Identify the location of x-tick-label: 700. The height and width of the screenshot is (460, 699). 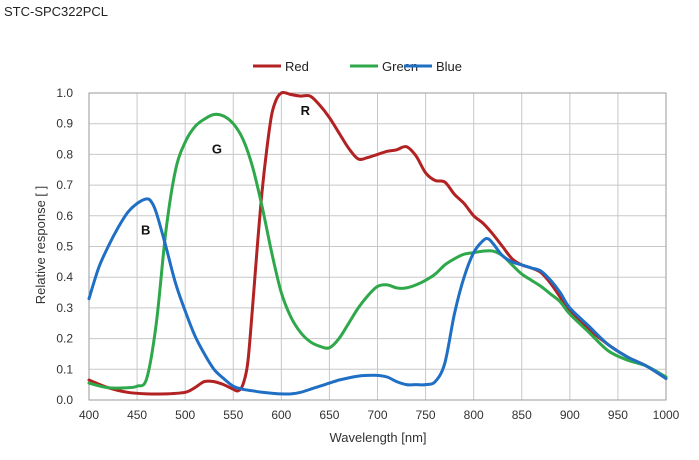
(377, 415).